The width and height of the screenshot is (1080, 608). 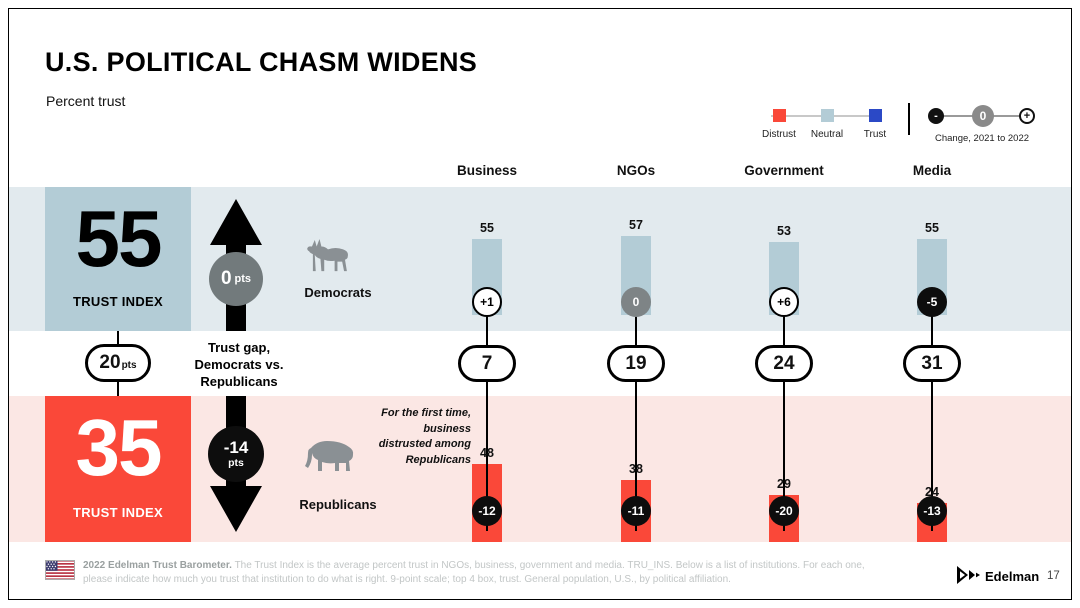 What do you see at coordinates (119, 238) in the screenshot?
I see `democrat-trust-index-value: 55` at bounding box center [119, 238].